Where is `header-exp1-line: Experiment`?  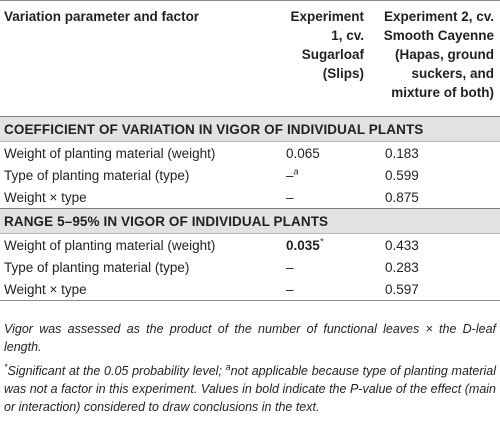 header-exp1-line: Experiment is located at coordinates (327, 16).